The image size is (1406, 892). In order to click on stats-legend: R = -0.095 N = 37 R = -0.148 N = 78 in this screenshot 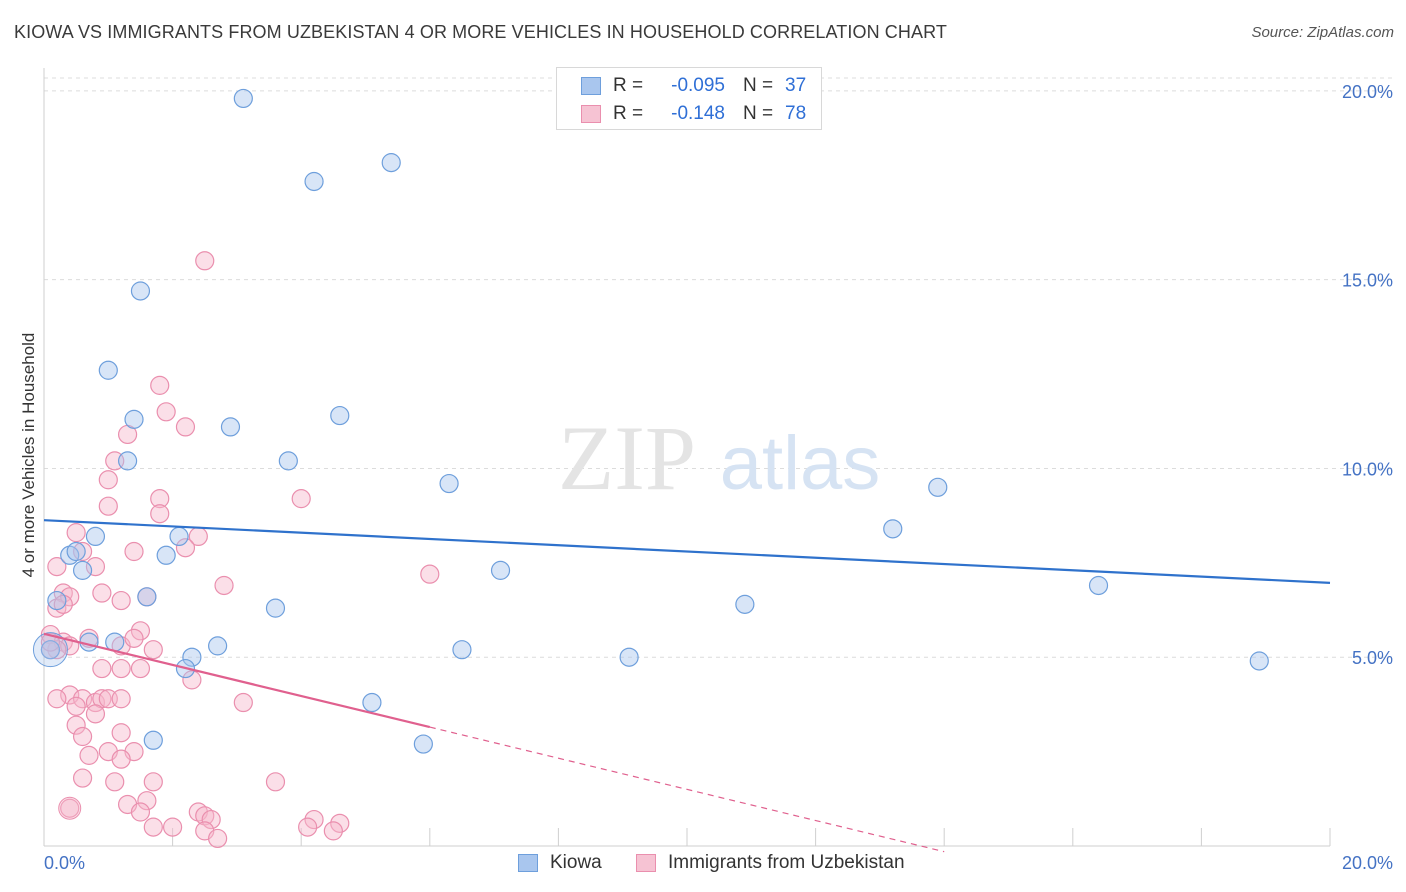, I will do `click(689, 98)`.